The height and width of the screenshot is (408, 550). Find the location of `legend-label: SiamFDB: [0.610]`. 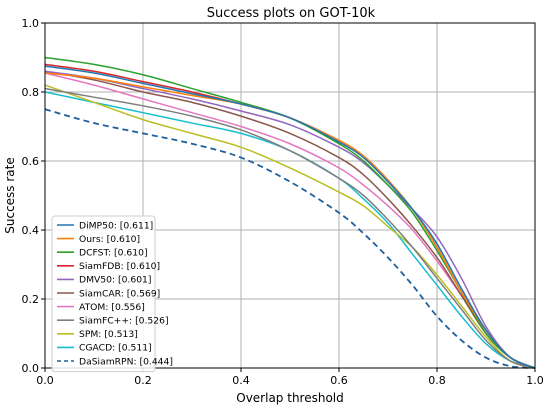

legend-label: SiamFDB: [0.610] is located at coordinates (119, 266).